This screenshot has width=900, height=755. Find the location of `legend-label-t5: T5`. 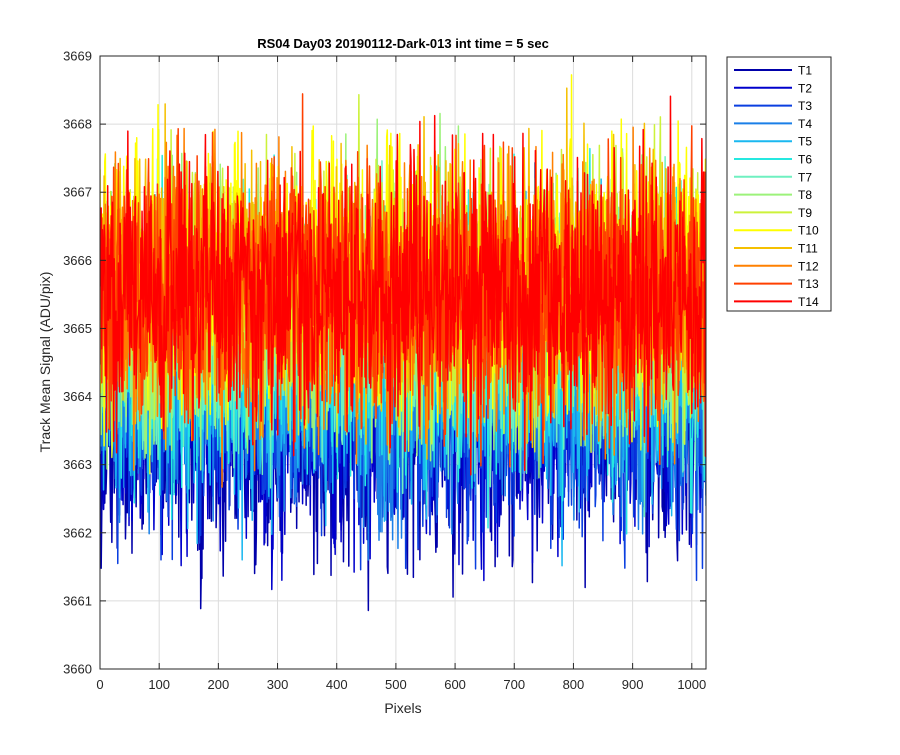

legend-label-t5: T5 is located at coordinates (805, 142).